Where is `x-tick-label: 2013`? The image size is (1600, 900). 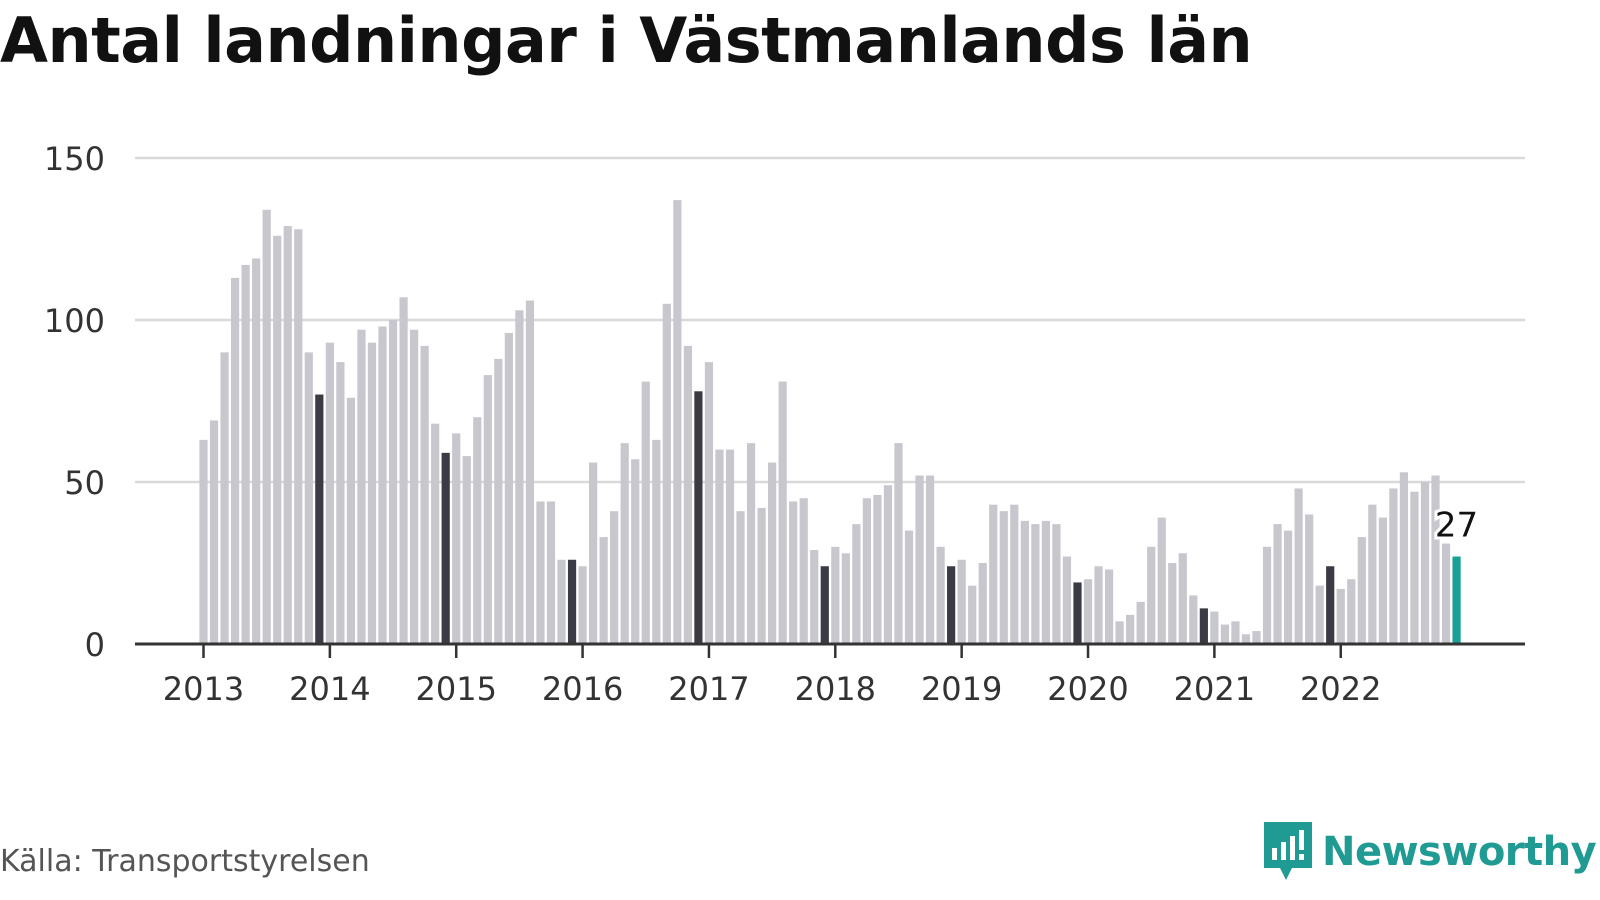
x-tick-label: 2013 is located at coordinates (203, 689).